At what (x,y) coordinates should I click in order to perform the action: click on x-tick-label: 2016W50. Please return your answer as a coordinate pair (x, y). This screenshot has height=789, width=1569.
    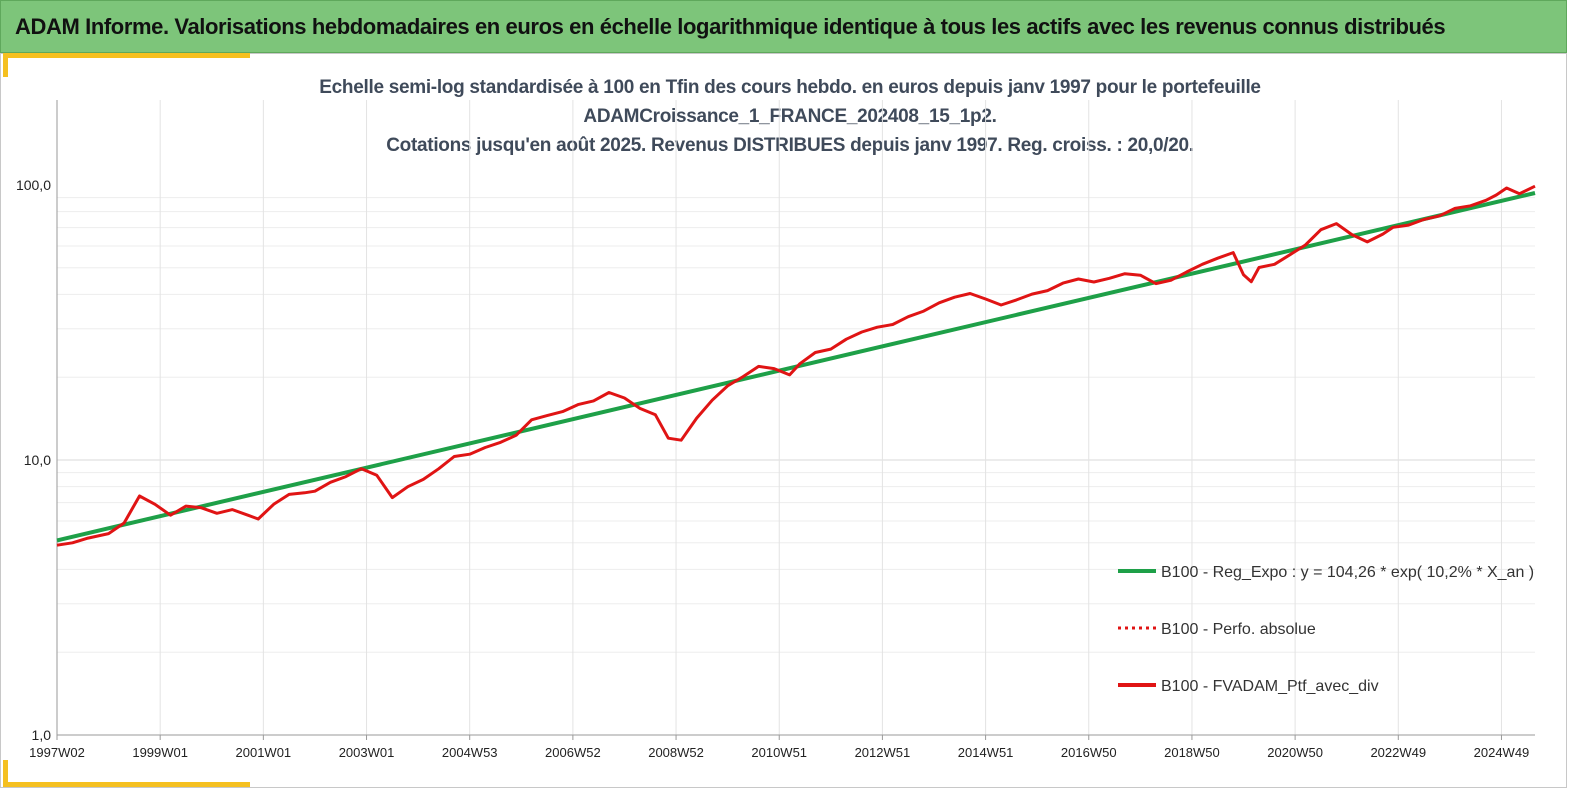
    Looking at the image, I should click on (1089, 752).